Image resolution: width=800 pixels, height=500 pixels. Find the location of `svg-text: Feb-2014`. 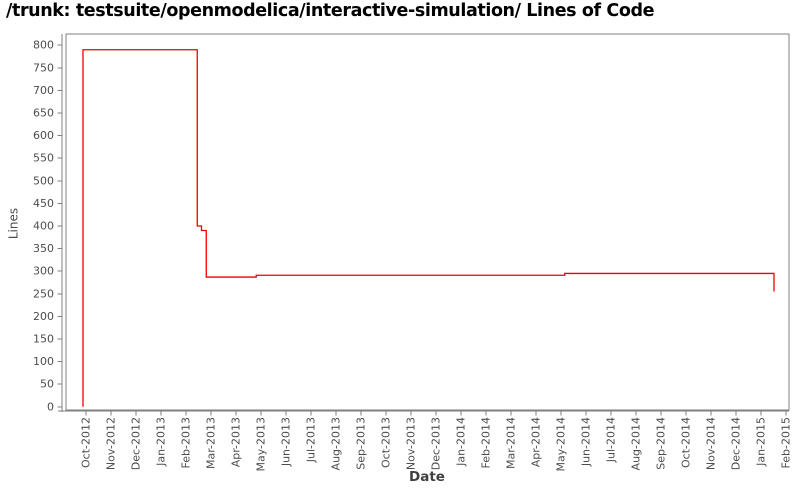

svg-text: Feb-2014 is located at coordinates (486, 442).